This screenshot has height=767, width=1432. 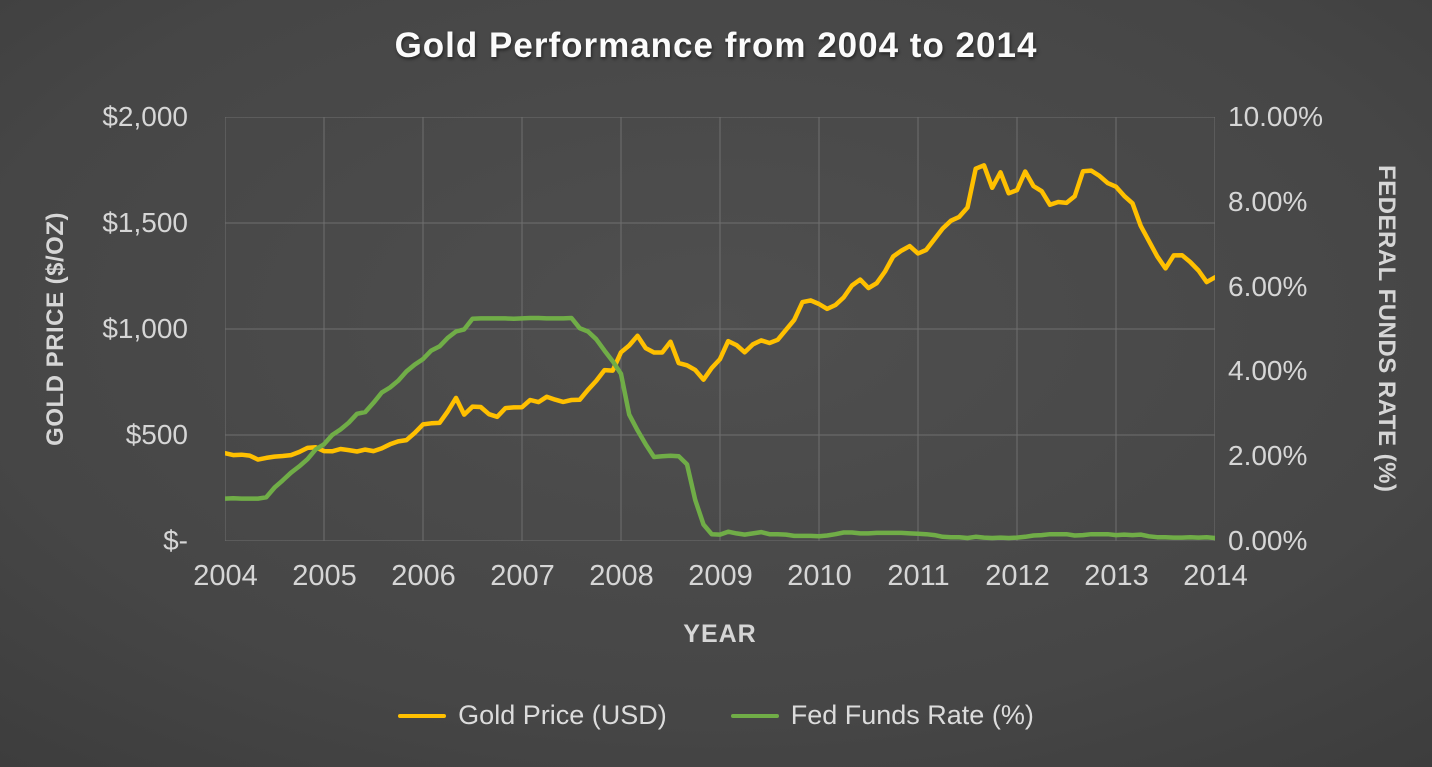 I want to click on y-left-tick: $-, so click(x=175, y=540).